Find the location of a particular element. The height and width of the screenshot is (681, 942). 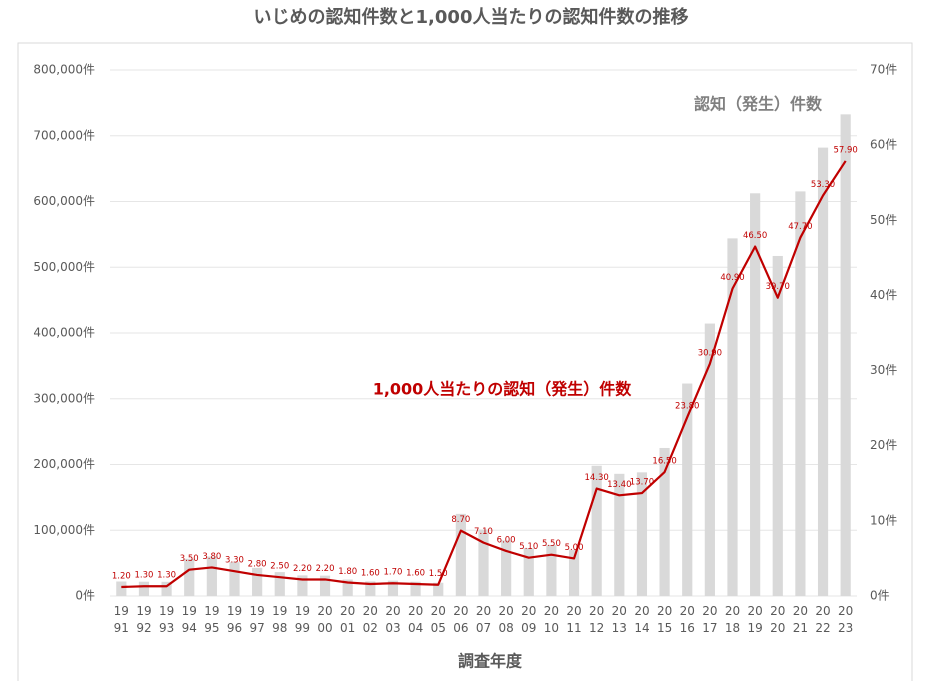

data-label: 3.50 is located at coordinates (189, 559).